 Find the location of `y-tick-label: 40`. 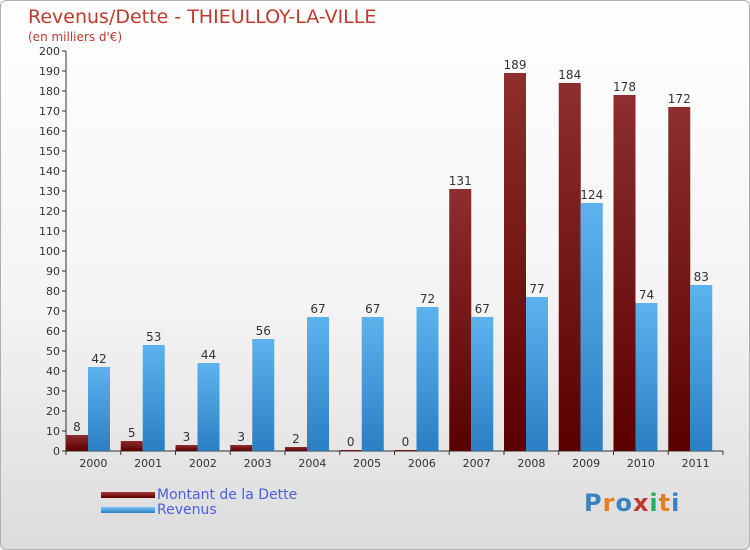

y-tick-label: 40 is located at coordinates (53, 371).